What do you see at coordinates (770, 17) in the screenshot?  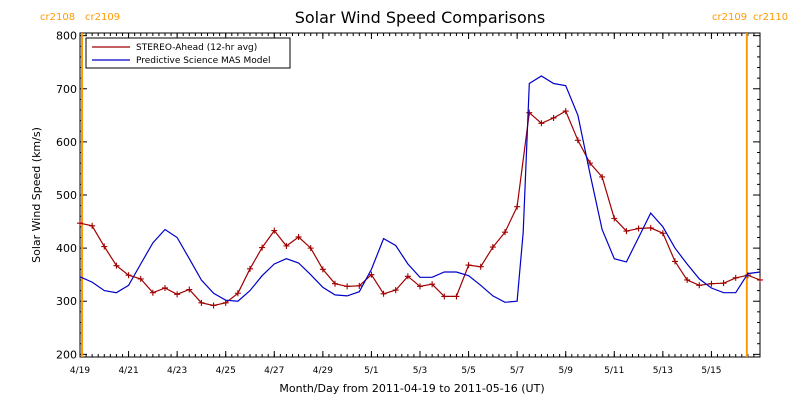 I see `rotation-label-right-2: cr2110` at bounding box center [770, 17].